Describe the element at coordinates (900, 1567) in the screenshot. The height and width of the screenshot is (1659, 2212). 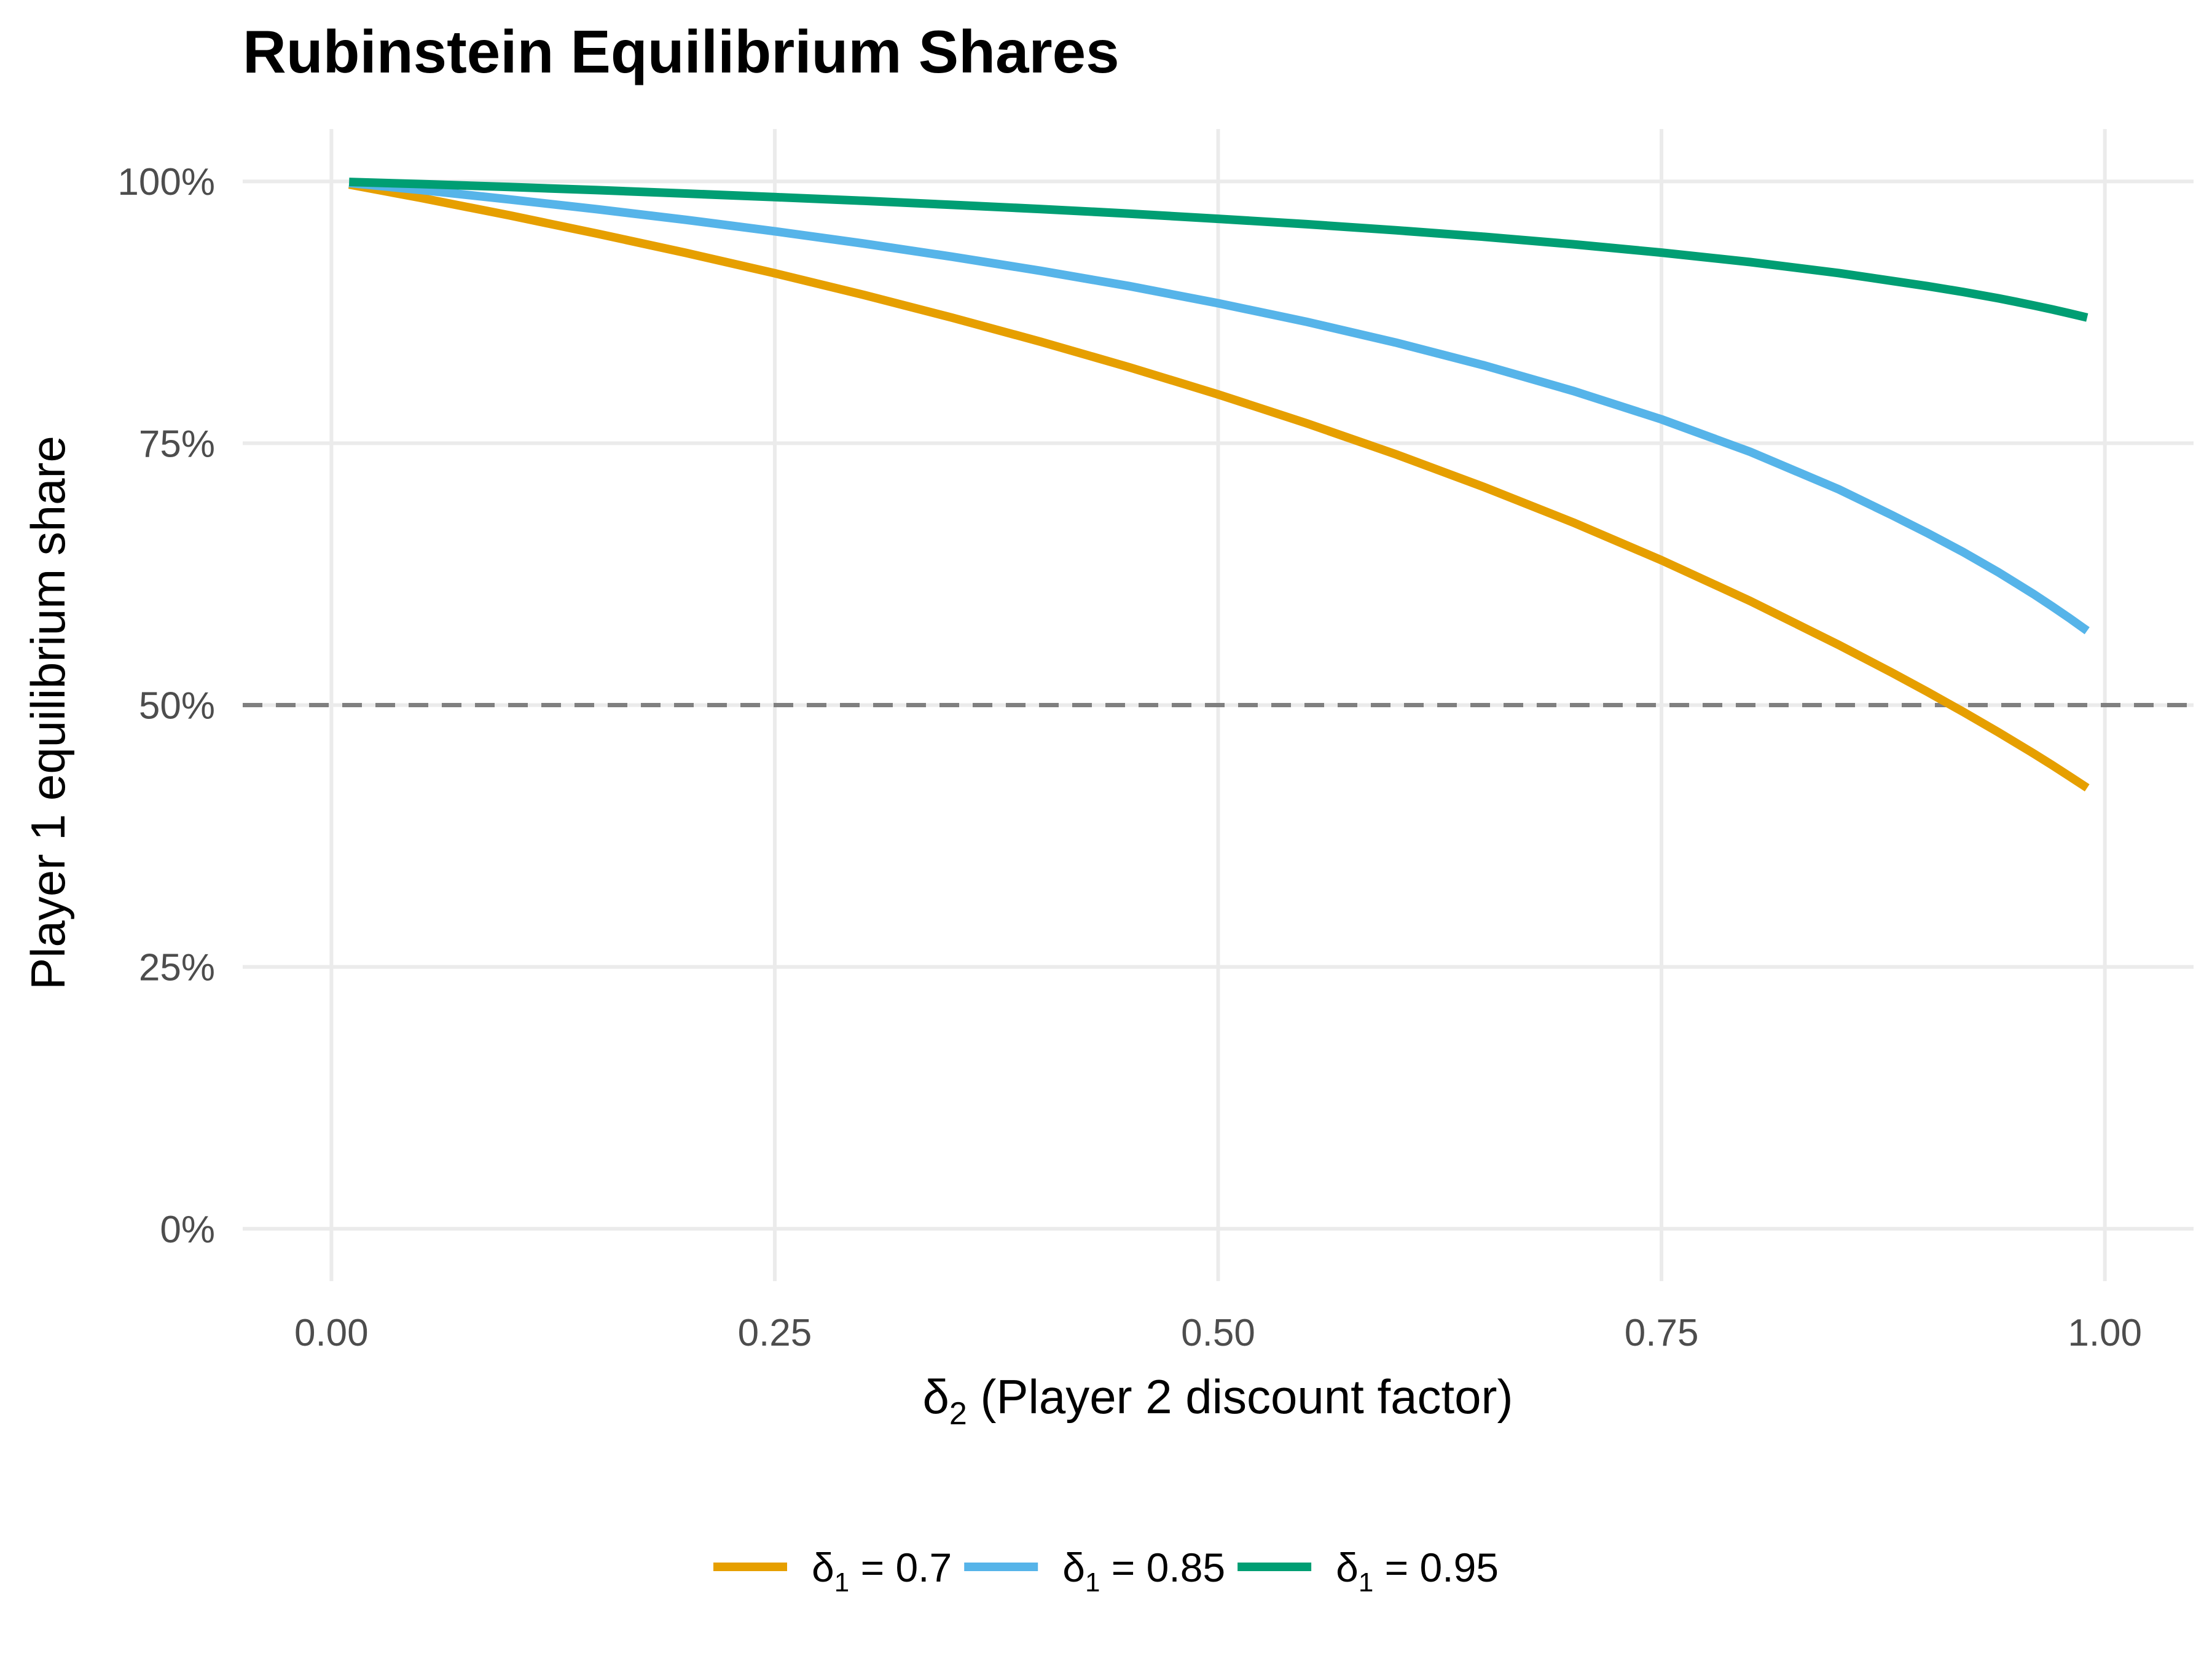
I see `legend-value-0: = 0.7` at that location.